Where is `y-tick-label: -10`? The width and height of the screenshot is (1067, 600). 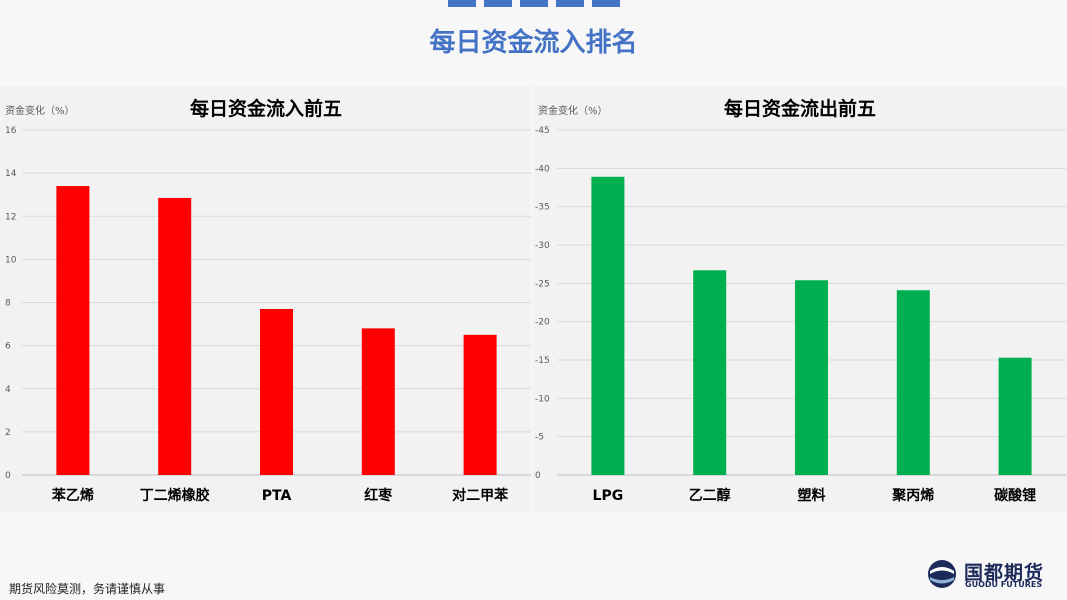
y-tick-label: -10 is located at coordinates (542, 399).